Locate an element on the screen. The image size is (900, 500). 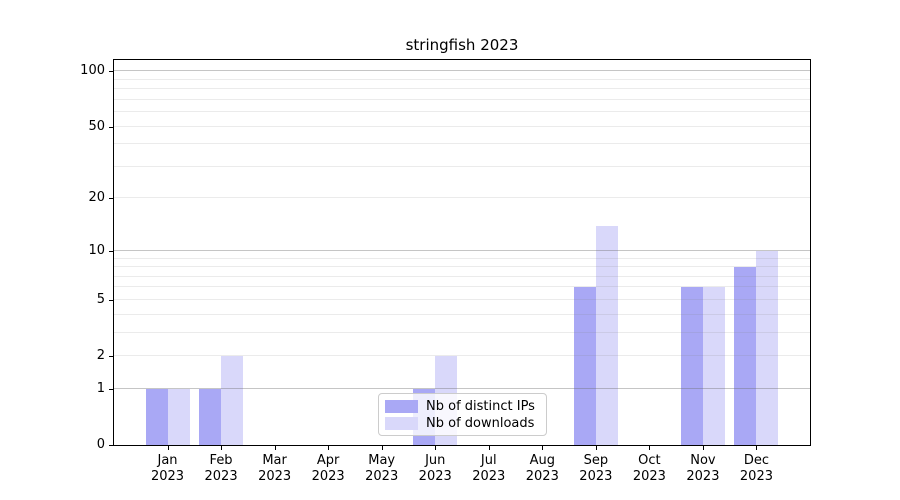
y-axis-label: 5 is located at coordinates (100, 299).